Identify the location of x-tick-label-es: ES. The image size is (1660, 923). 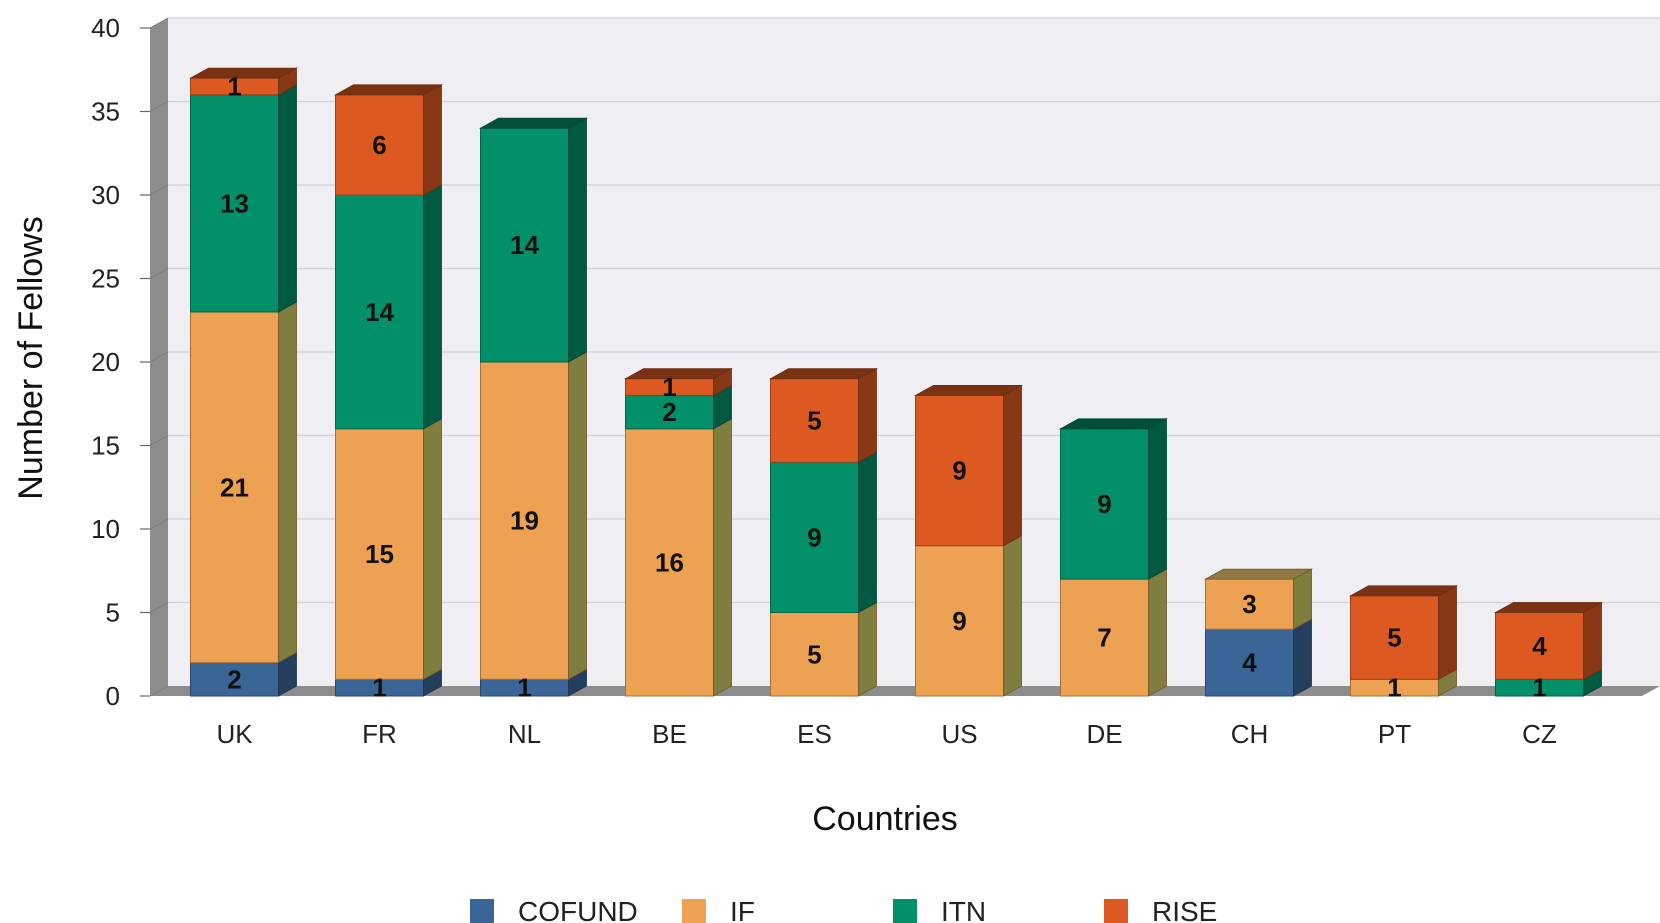
(814, 734).